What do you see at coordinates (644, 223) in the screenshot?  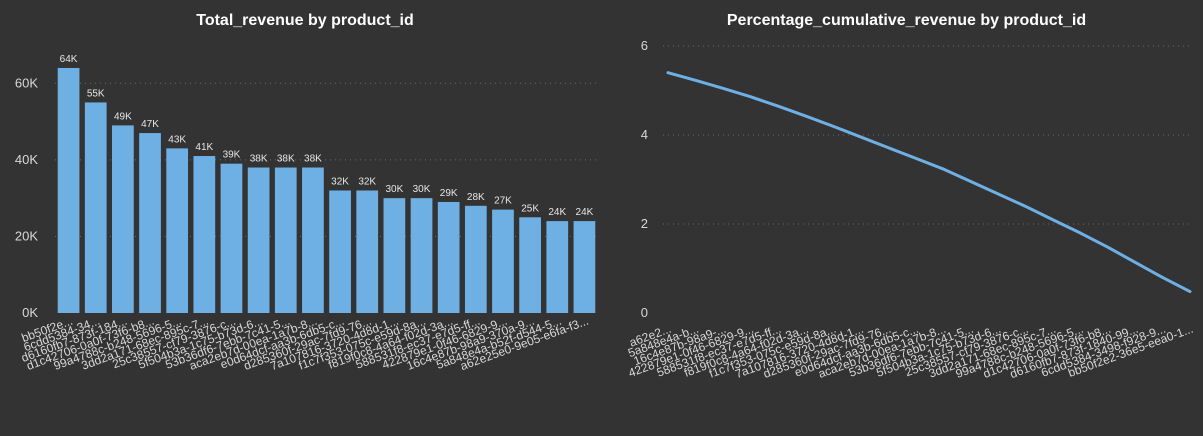 I see `y-tick-label: 2` at bounding box center [644, 223].